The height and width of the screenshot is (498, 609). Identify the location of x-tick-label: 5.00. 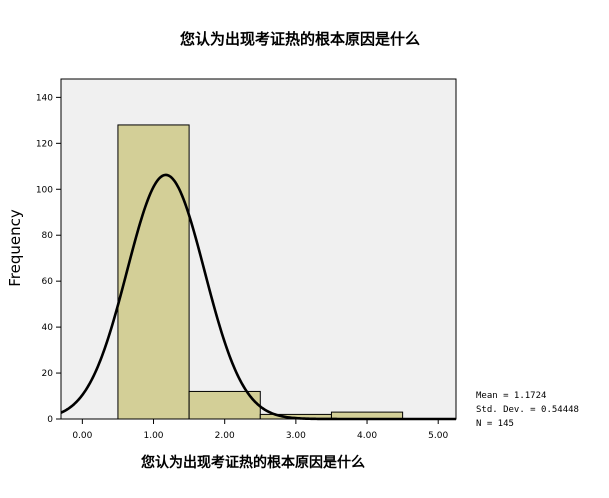
(438, 436).